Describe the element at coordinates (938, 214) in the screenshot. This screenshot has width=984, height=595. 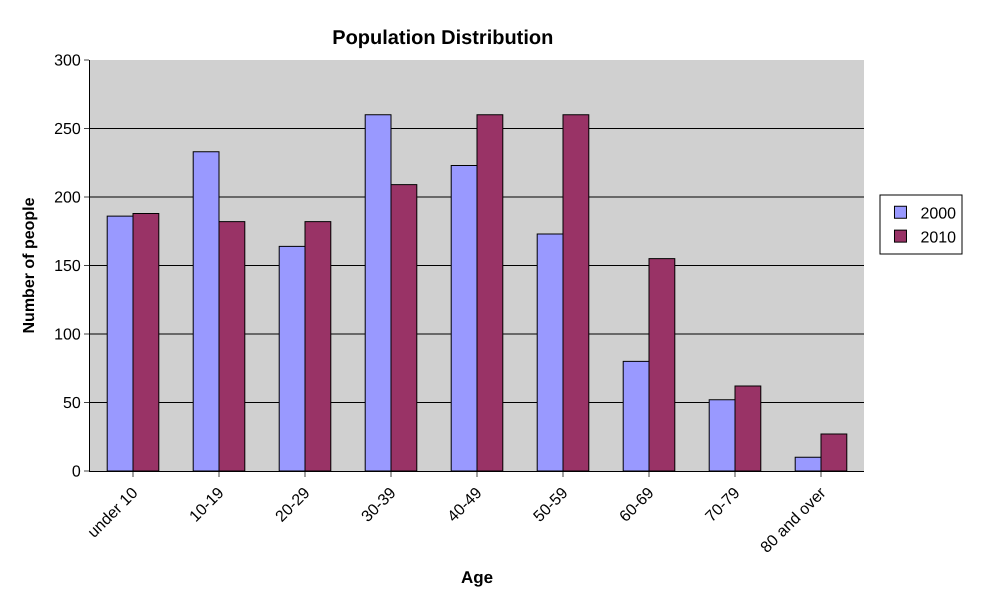
I see `legend-label: 2000` at that location.